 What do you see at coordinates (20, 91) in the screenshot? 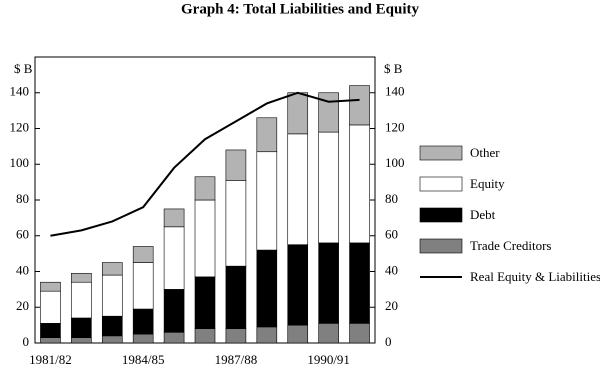
I see `y-tick-label: 140` at bounding box center [20, 91].